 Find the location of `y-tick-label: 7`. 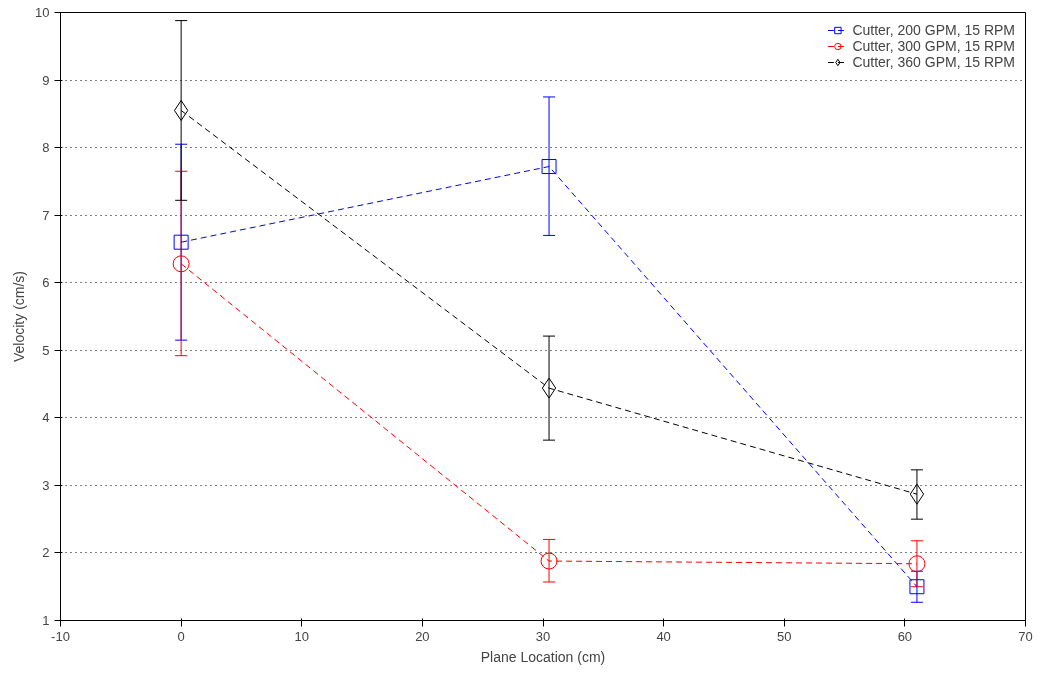

y-tick-label: 7 is located at coordinates (46, 215).